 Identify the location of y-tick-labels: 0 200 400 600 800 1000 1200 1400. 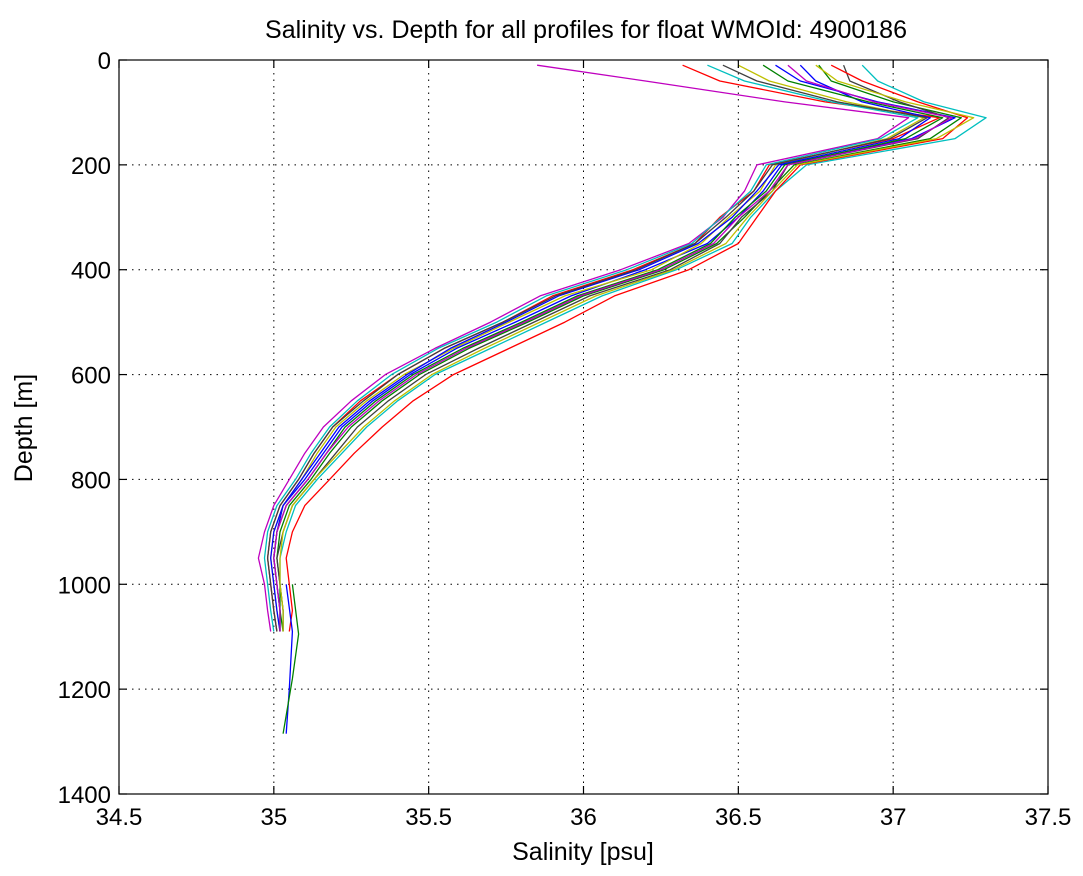
(84, 428).